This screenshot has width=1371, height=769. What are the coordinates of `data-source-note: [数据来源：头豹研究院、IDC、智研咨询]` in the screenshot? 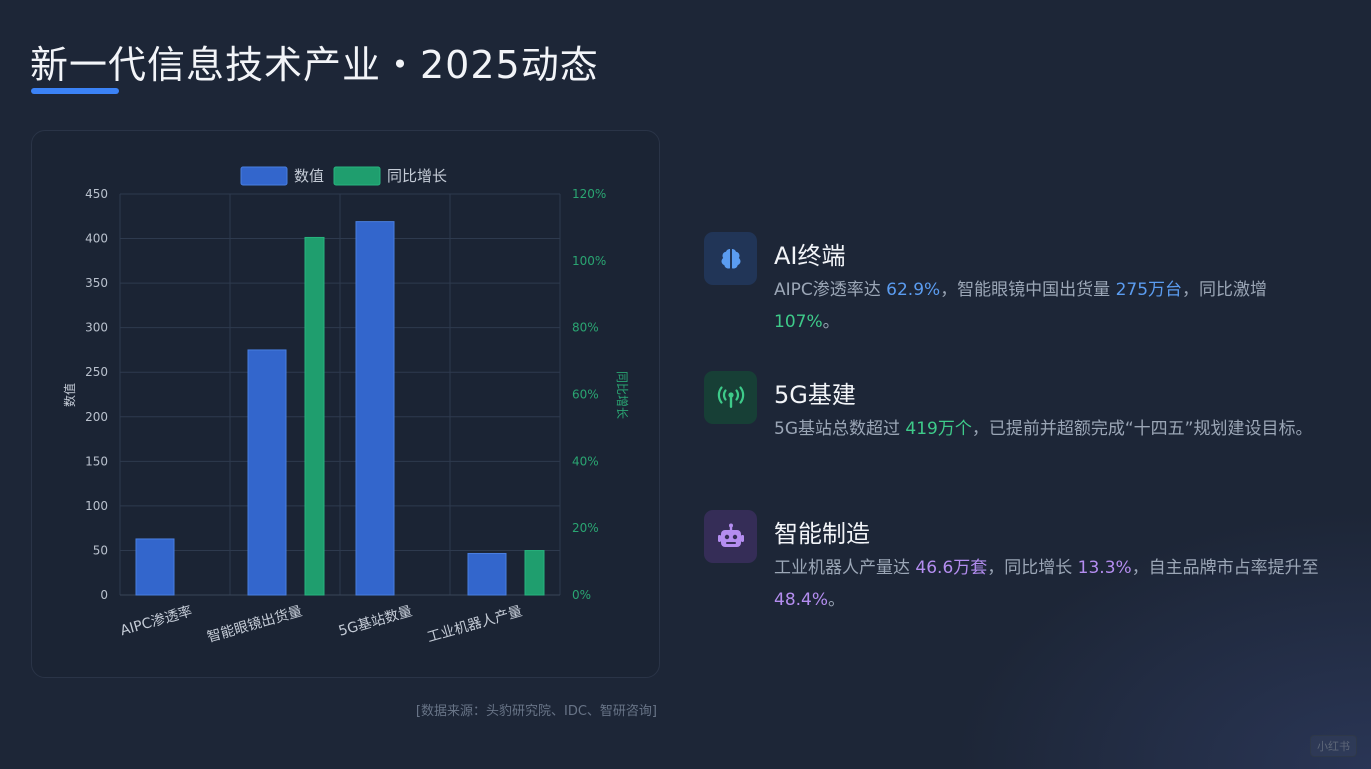 It's located at (536, 711).